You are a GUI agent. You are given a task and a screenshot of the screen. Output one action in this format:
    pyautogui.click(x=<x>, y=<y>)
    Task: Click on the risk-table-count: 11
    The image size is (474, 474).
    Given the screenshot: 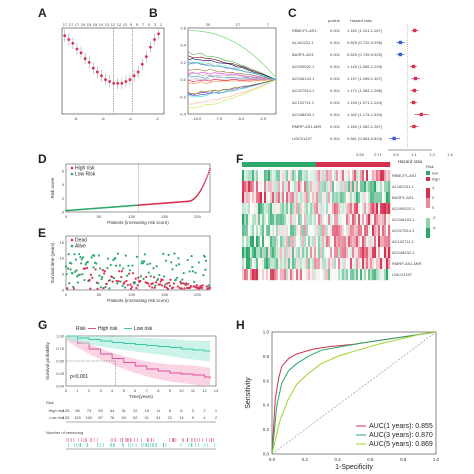 What is the action you would take?
    pyautogui.click(x=158, y=410)
    